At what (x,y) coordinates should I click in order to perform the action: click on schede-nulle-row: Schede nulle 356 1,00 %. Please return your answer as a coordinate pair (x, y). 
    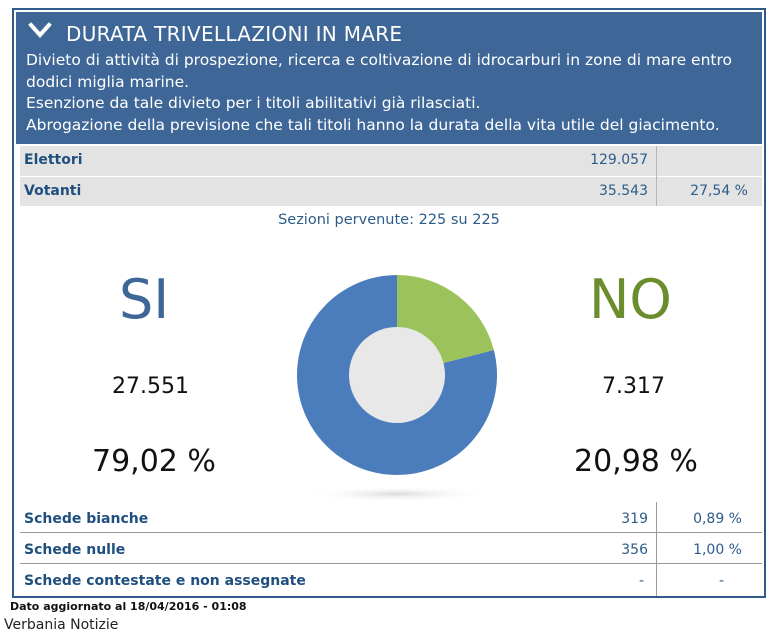
    Looking at the image, I should click on (391, 548).